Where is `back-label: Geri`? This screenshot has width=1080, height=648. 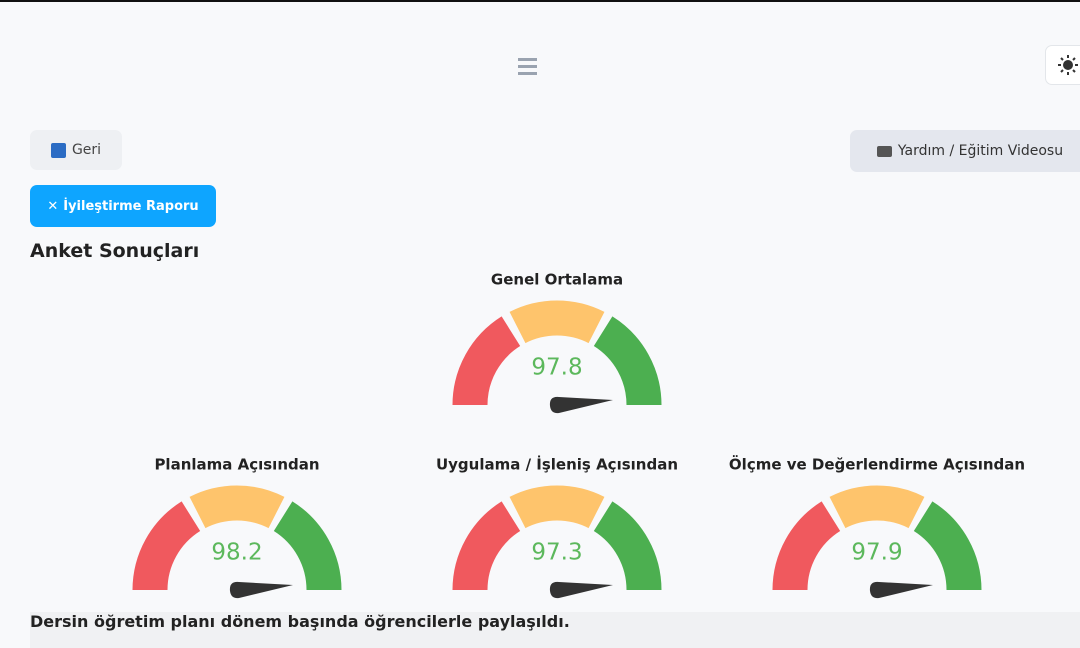 back-label: Geri is located at coordinates (86, 150).